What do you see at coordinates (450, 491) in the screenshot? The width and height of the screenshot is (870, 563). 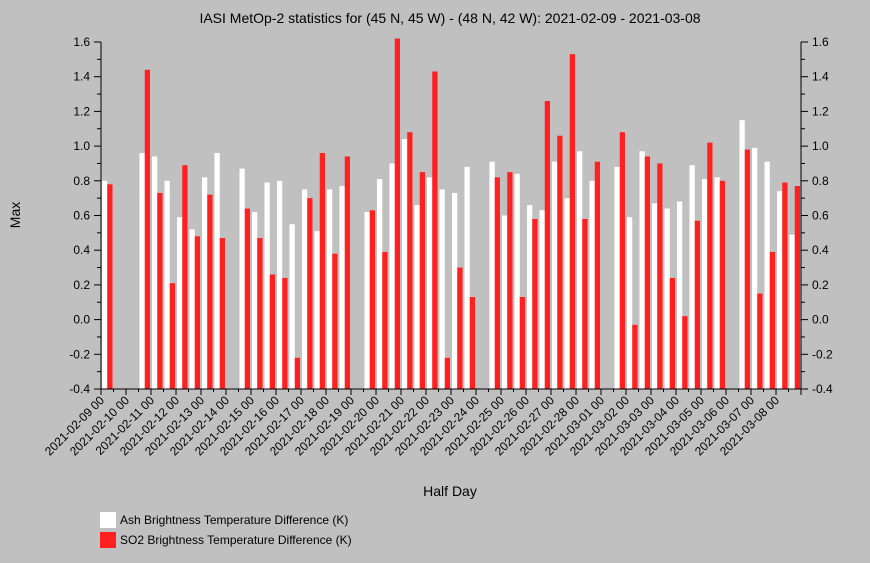 I see `x-axis-label: Half Day` at bounding box center [450, 491].